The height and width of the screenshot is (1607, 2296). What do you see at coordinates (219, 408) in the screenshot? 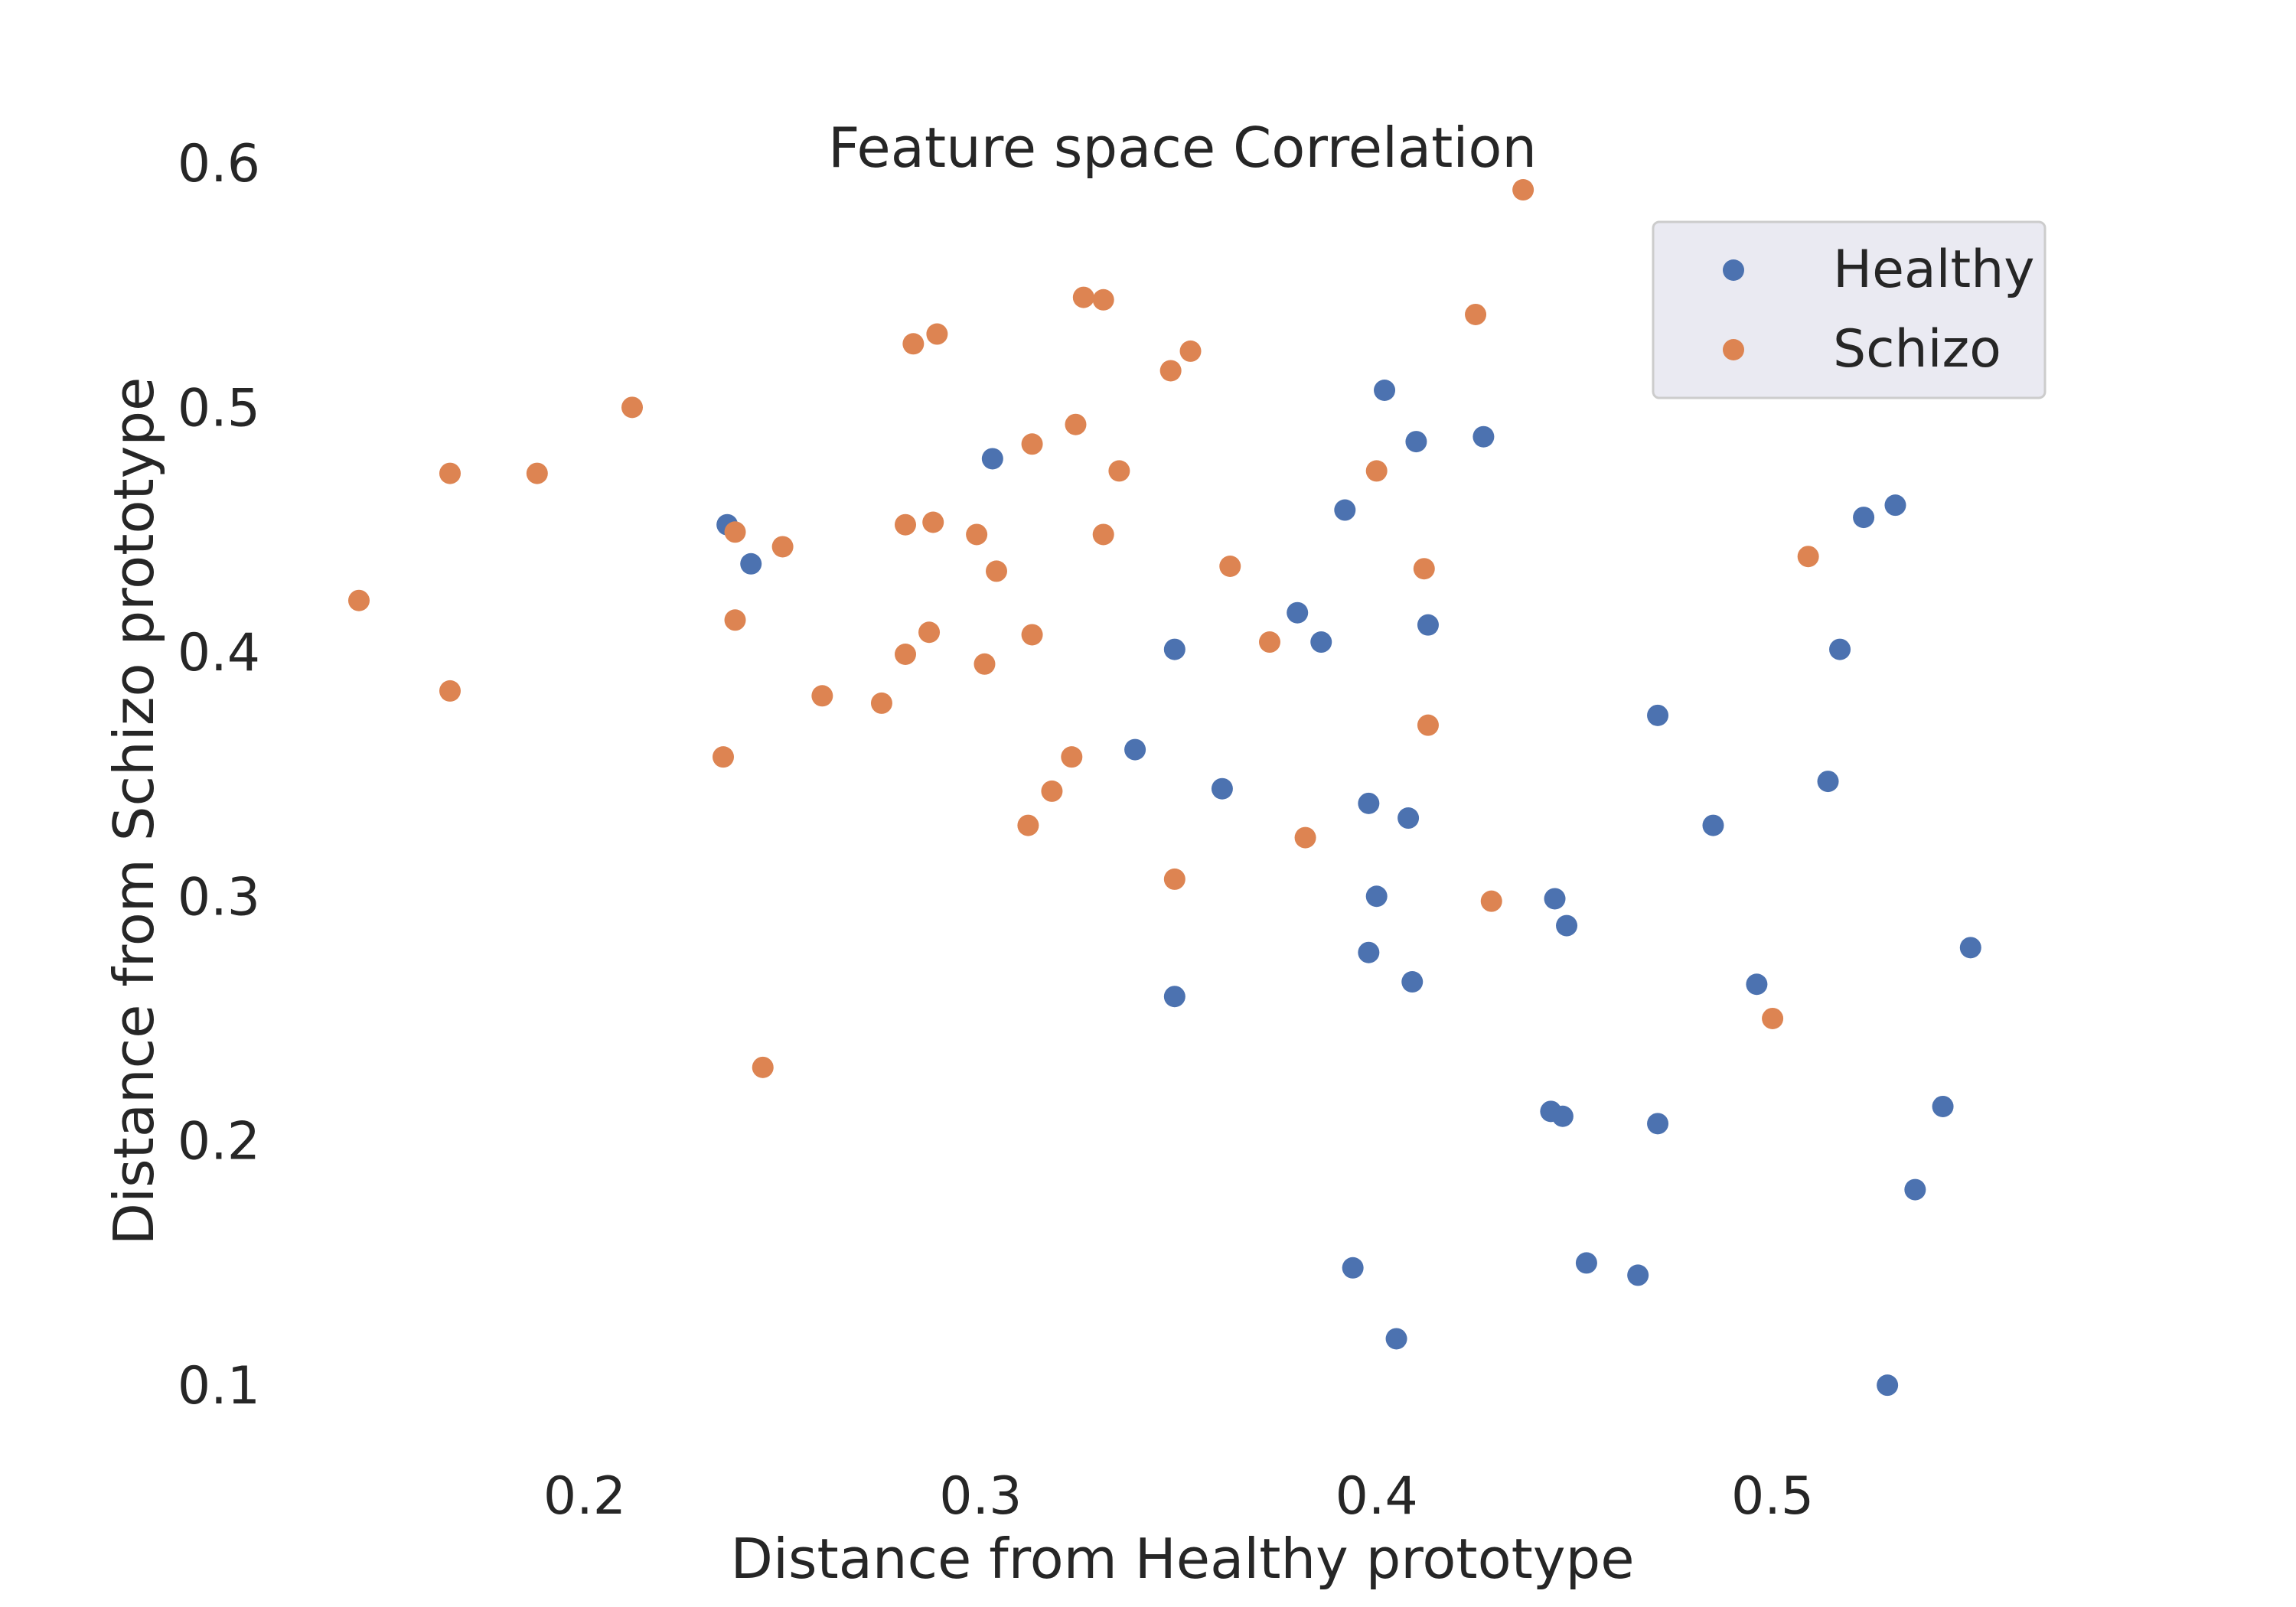
I see `y-tick-label: 0.5` at bounding box center [219, 408].